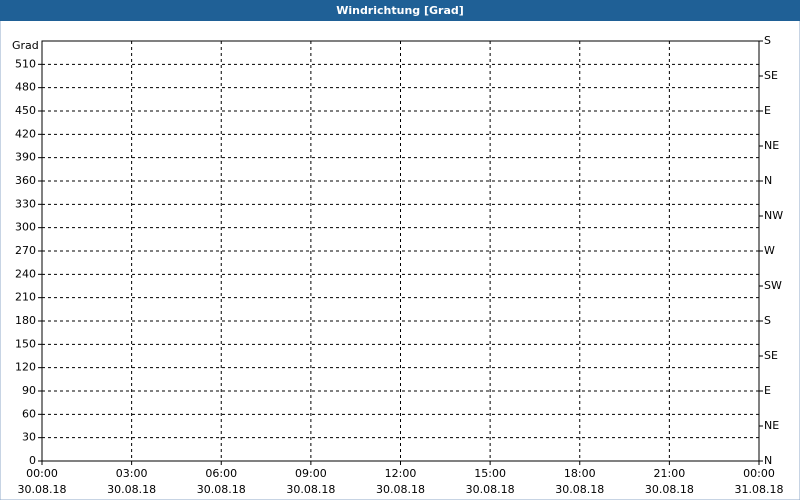 The width and height of the screenshot is (800, 500). What do you see at coordinates (25, 273) in the screenshot?
I see `y-tick-label: 240` at bounding box center [25, 273].